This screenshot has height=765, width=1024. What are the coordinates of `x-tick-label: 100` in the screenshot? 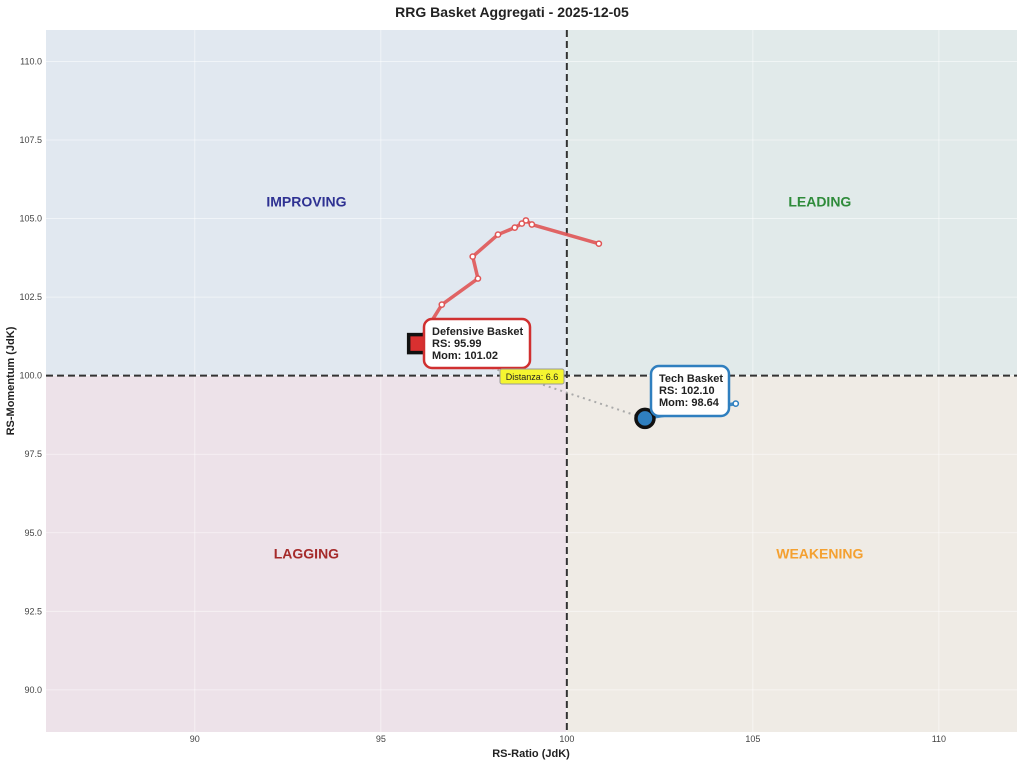 It's located at (566, 739).